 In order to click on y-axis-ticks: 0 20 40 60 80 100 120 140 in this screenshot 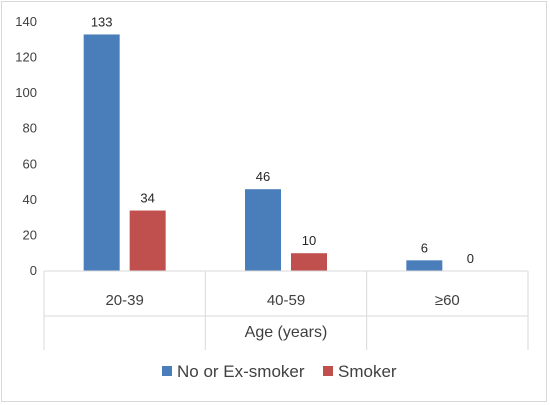, I will do `click(26, 146)`.